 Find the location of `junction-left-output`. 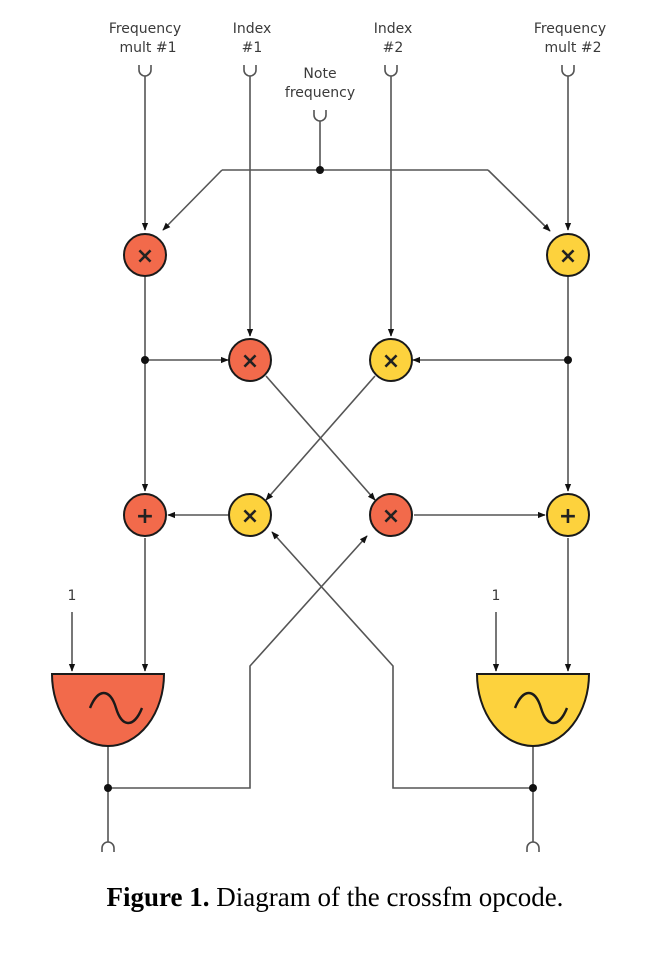

junction-left-output is located at coordinates (108, 788).